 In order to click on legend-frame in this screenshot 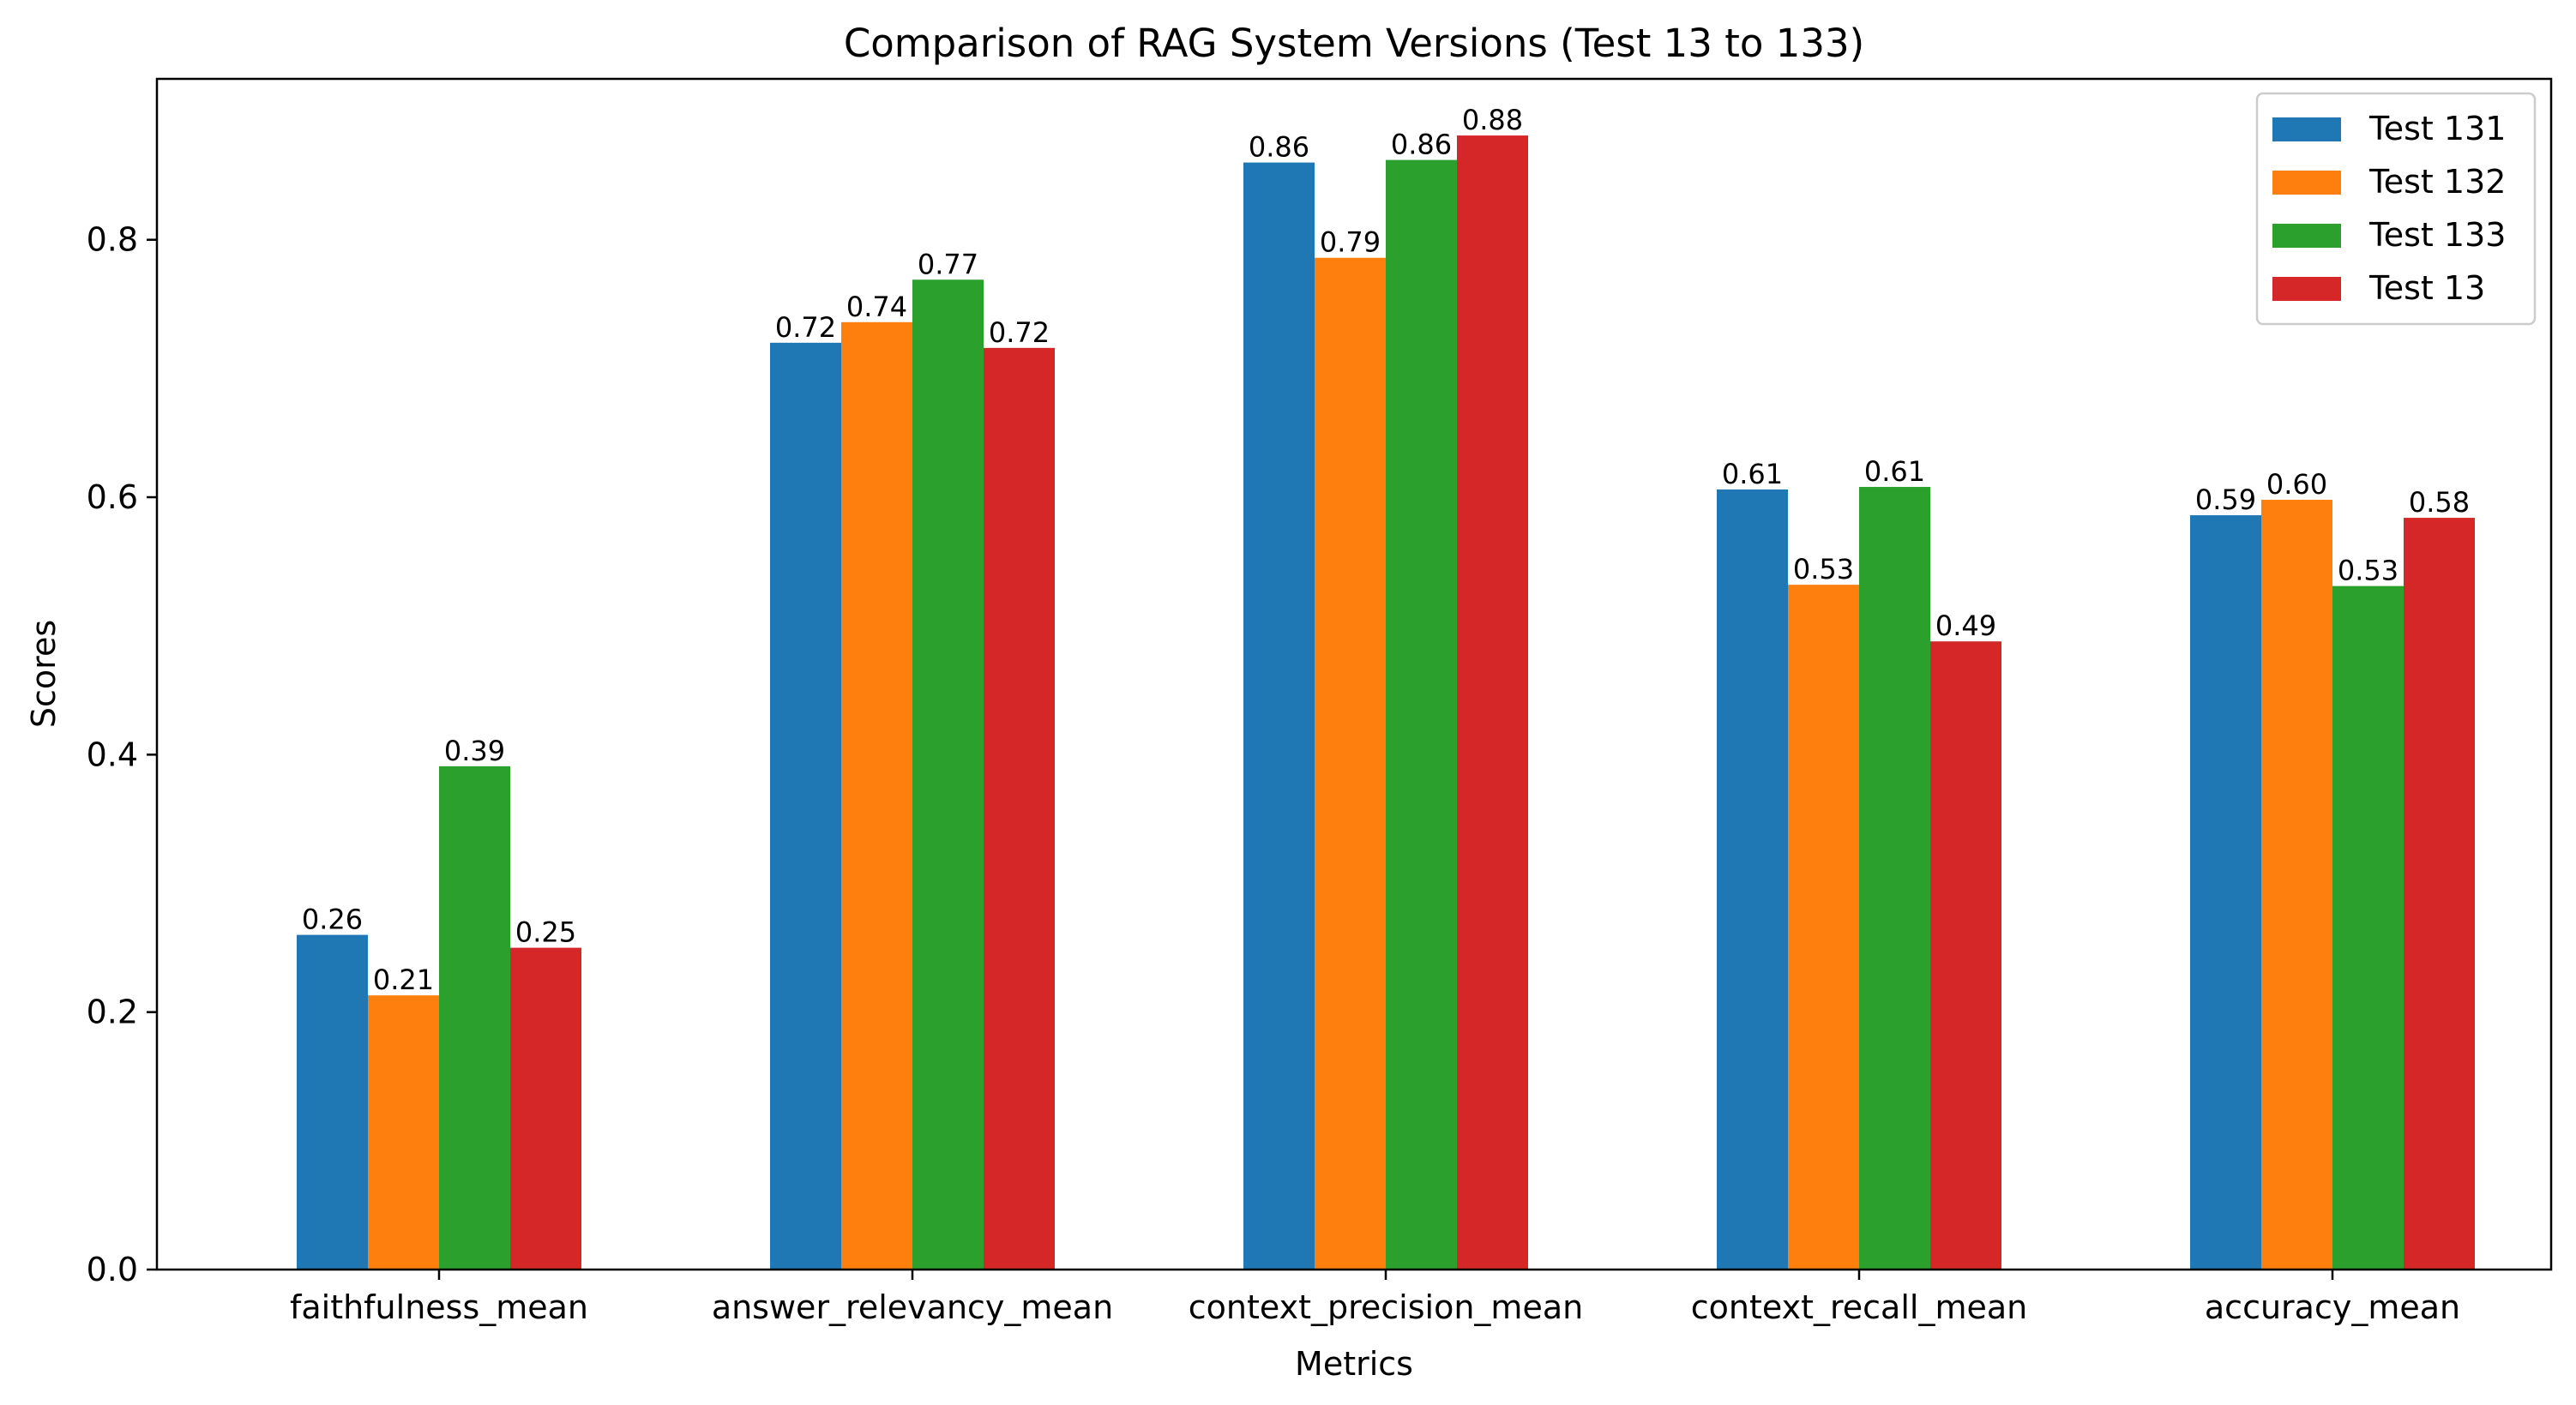, I will do `click(2396, 209)`.